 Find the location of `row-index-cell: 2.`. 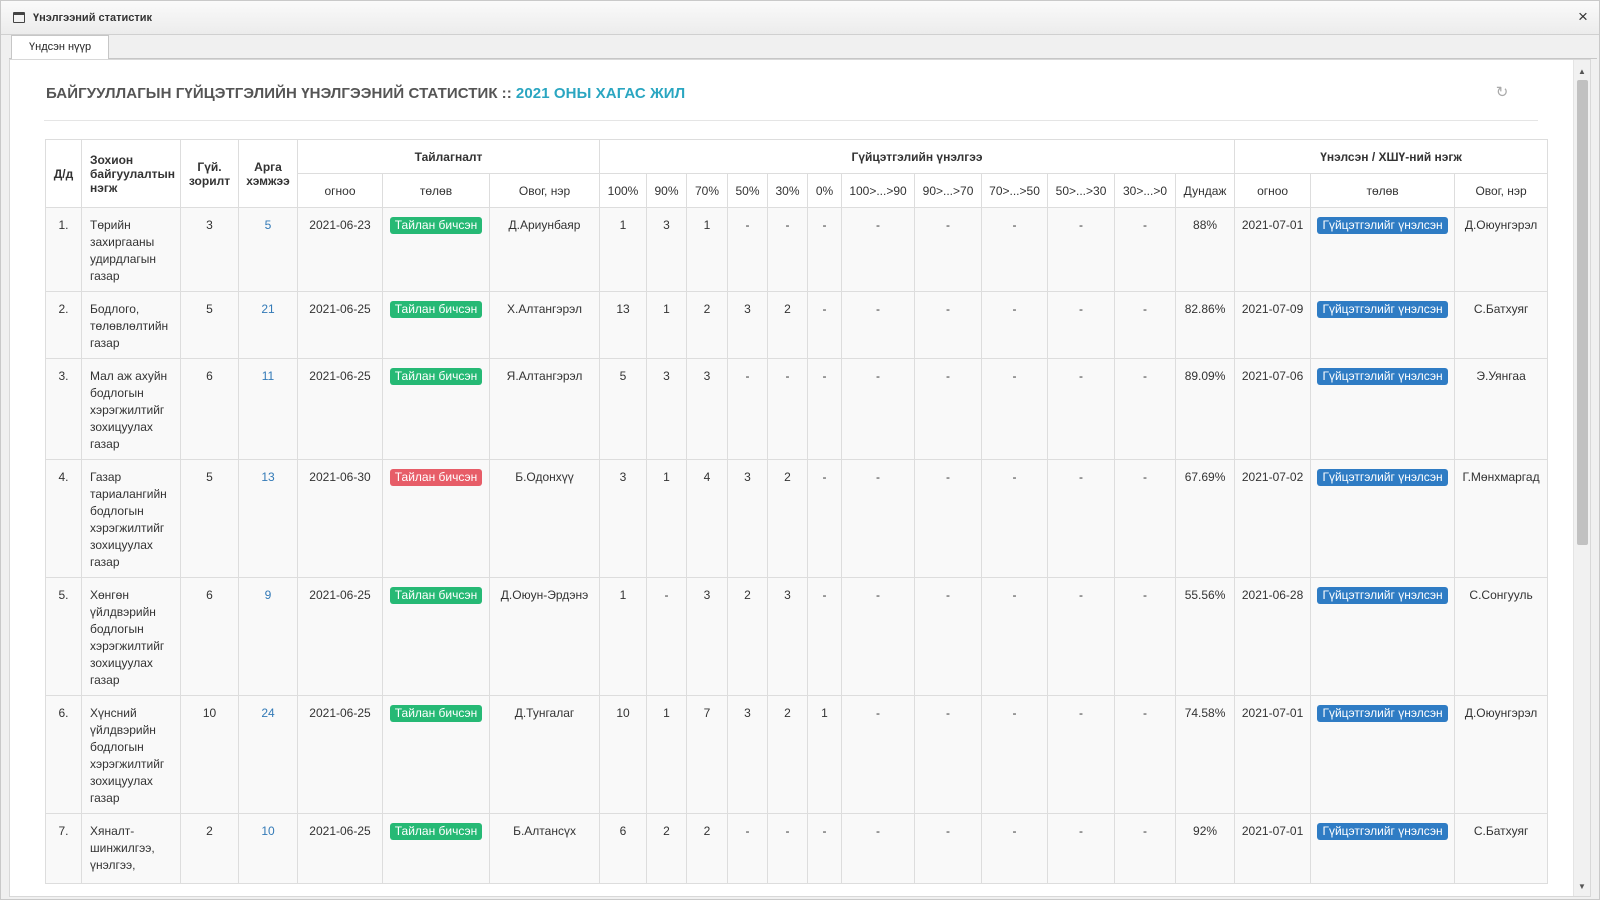

row-index-cell: 2. is located at coordinates (63, 325).